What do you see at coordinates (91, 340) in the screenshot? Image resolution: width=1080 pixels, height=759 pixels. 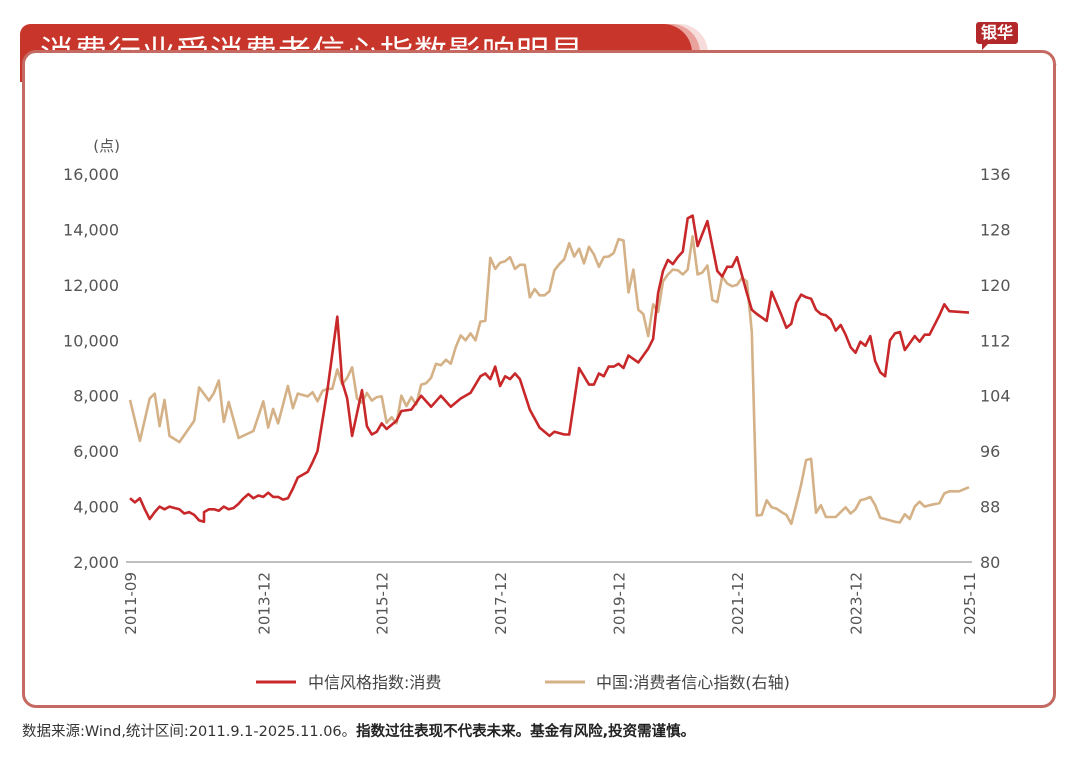 I see `left-axis-tick-label: 10,000` at bounding box center [91, 340].